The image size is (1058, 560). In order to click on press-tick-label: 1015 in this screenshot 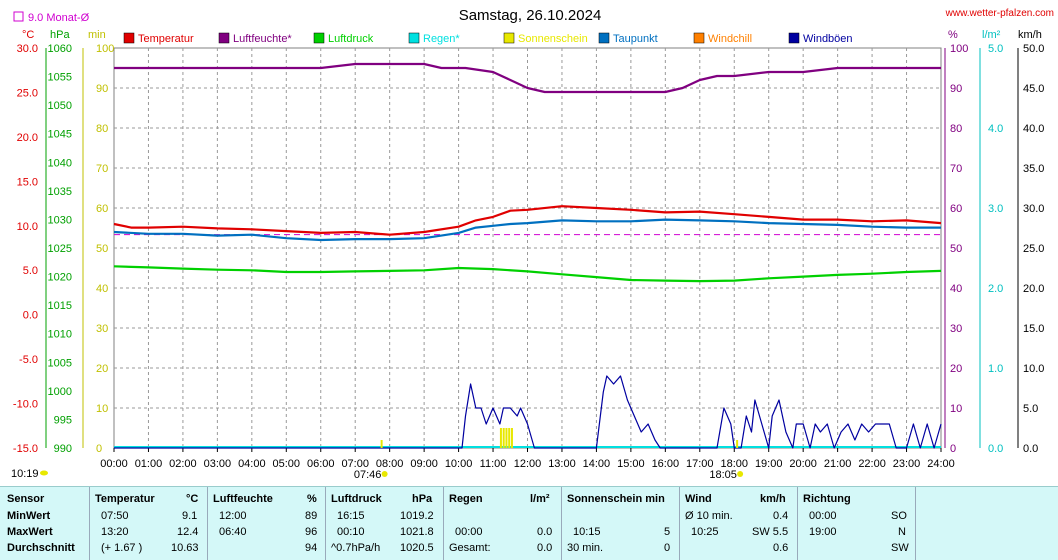, I will do `click(60, 306)`.